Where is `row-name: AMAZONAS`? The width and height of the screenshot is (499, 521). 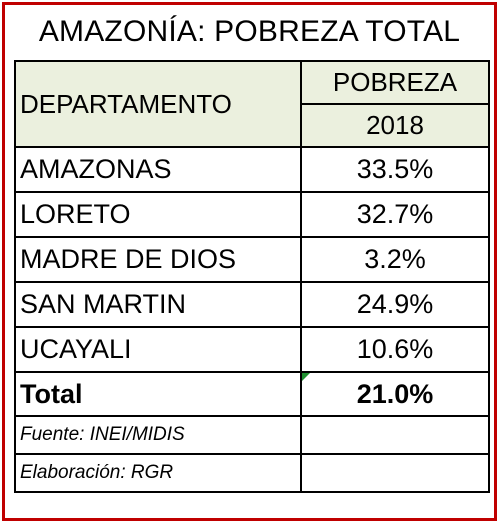
row-name: AMAZONAS is located at coordinates (158, 169).